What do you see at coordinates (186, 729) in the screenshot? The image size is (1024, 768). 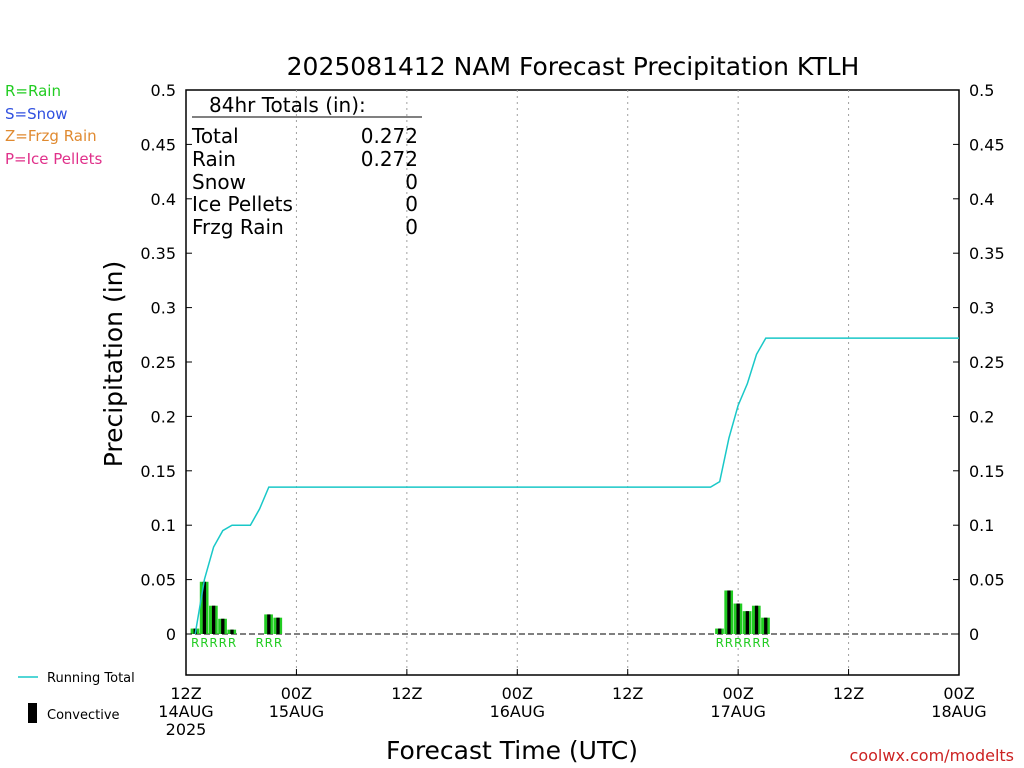 I see `x-tick-label: 2025` at bounding box center [186, 729].